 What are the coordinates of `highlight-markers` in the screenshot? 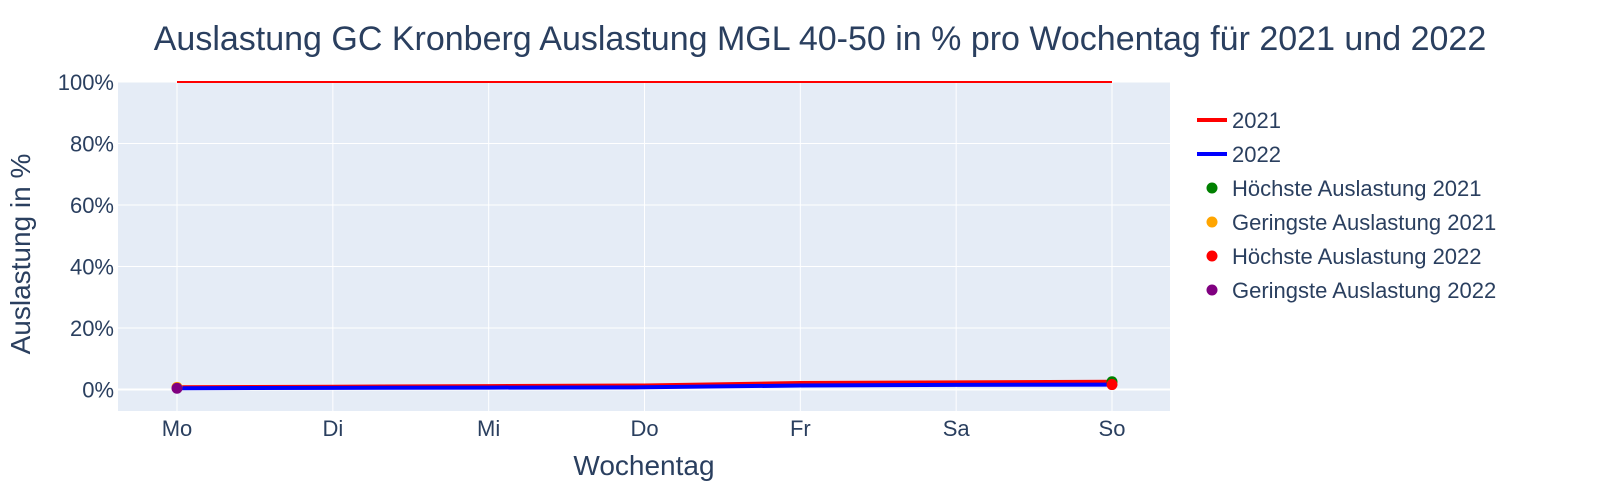 It's located at (644, 385).